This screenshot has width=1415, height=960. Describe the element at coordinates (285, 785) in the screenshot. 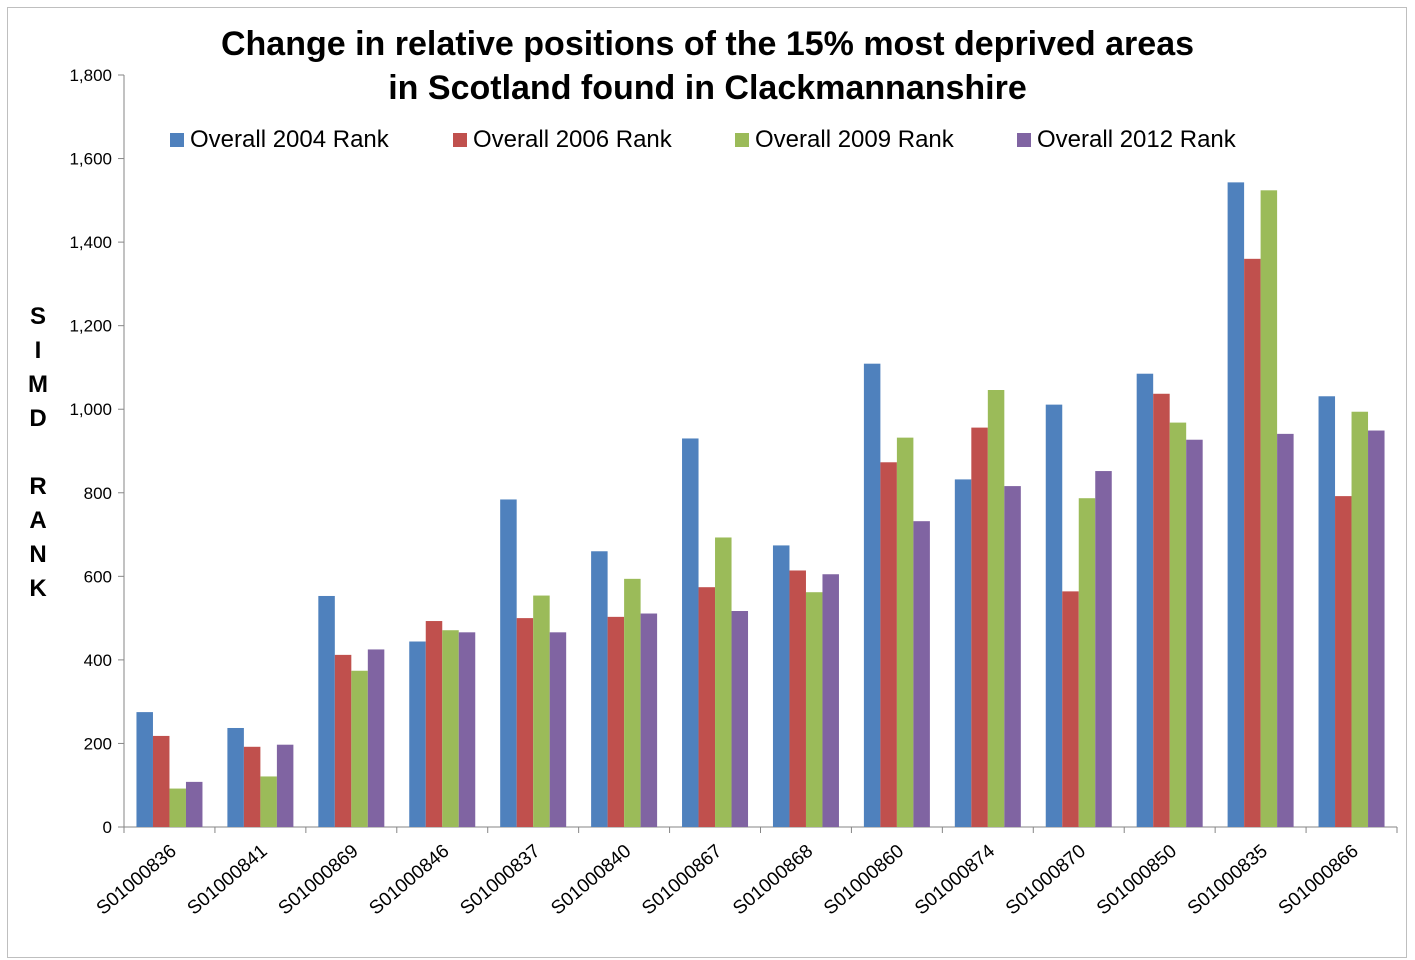

I see `bar-S01000841-overall-2012-rank` at that location.